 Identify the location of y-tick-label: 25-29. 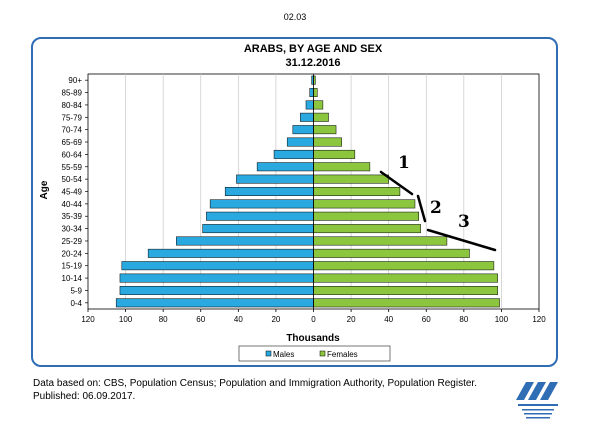
(72, 241).